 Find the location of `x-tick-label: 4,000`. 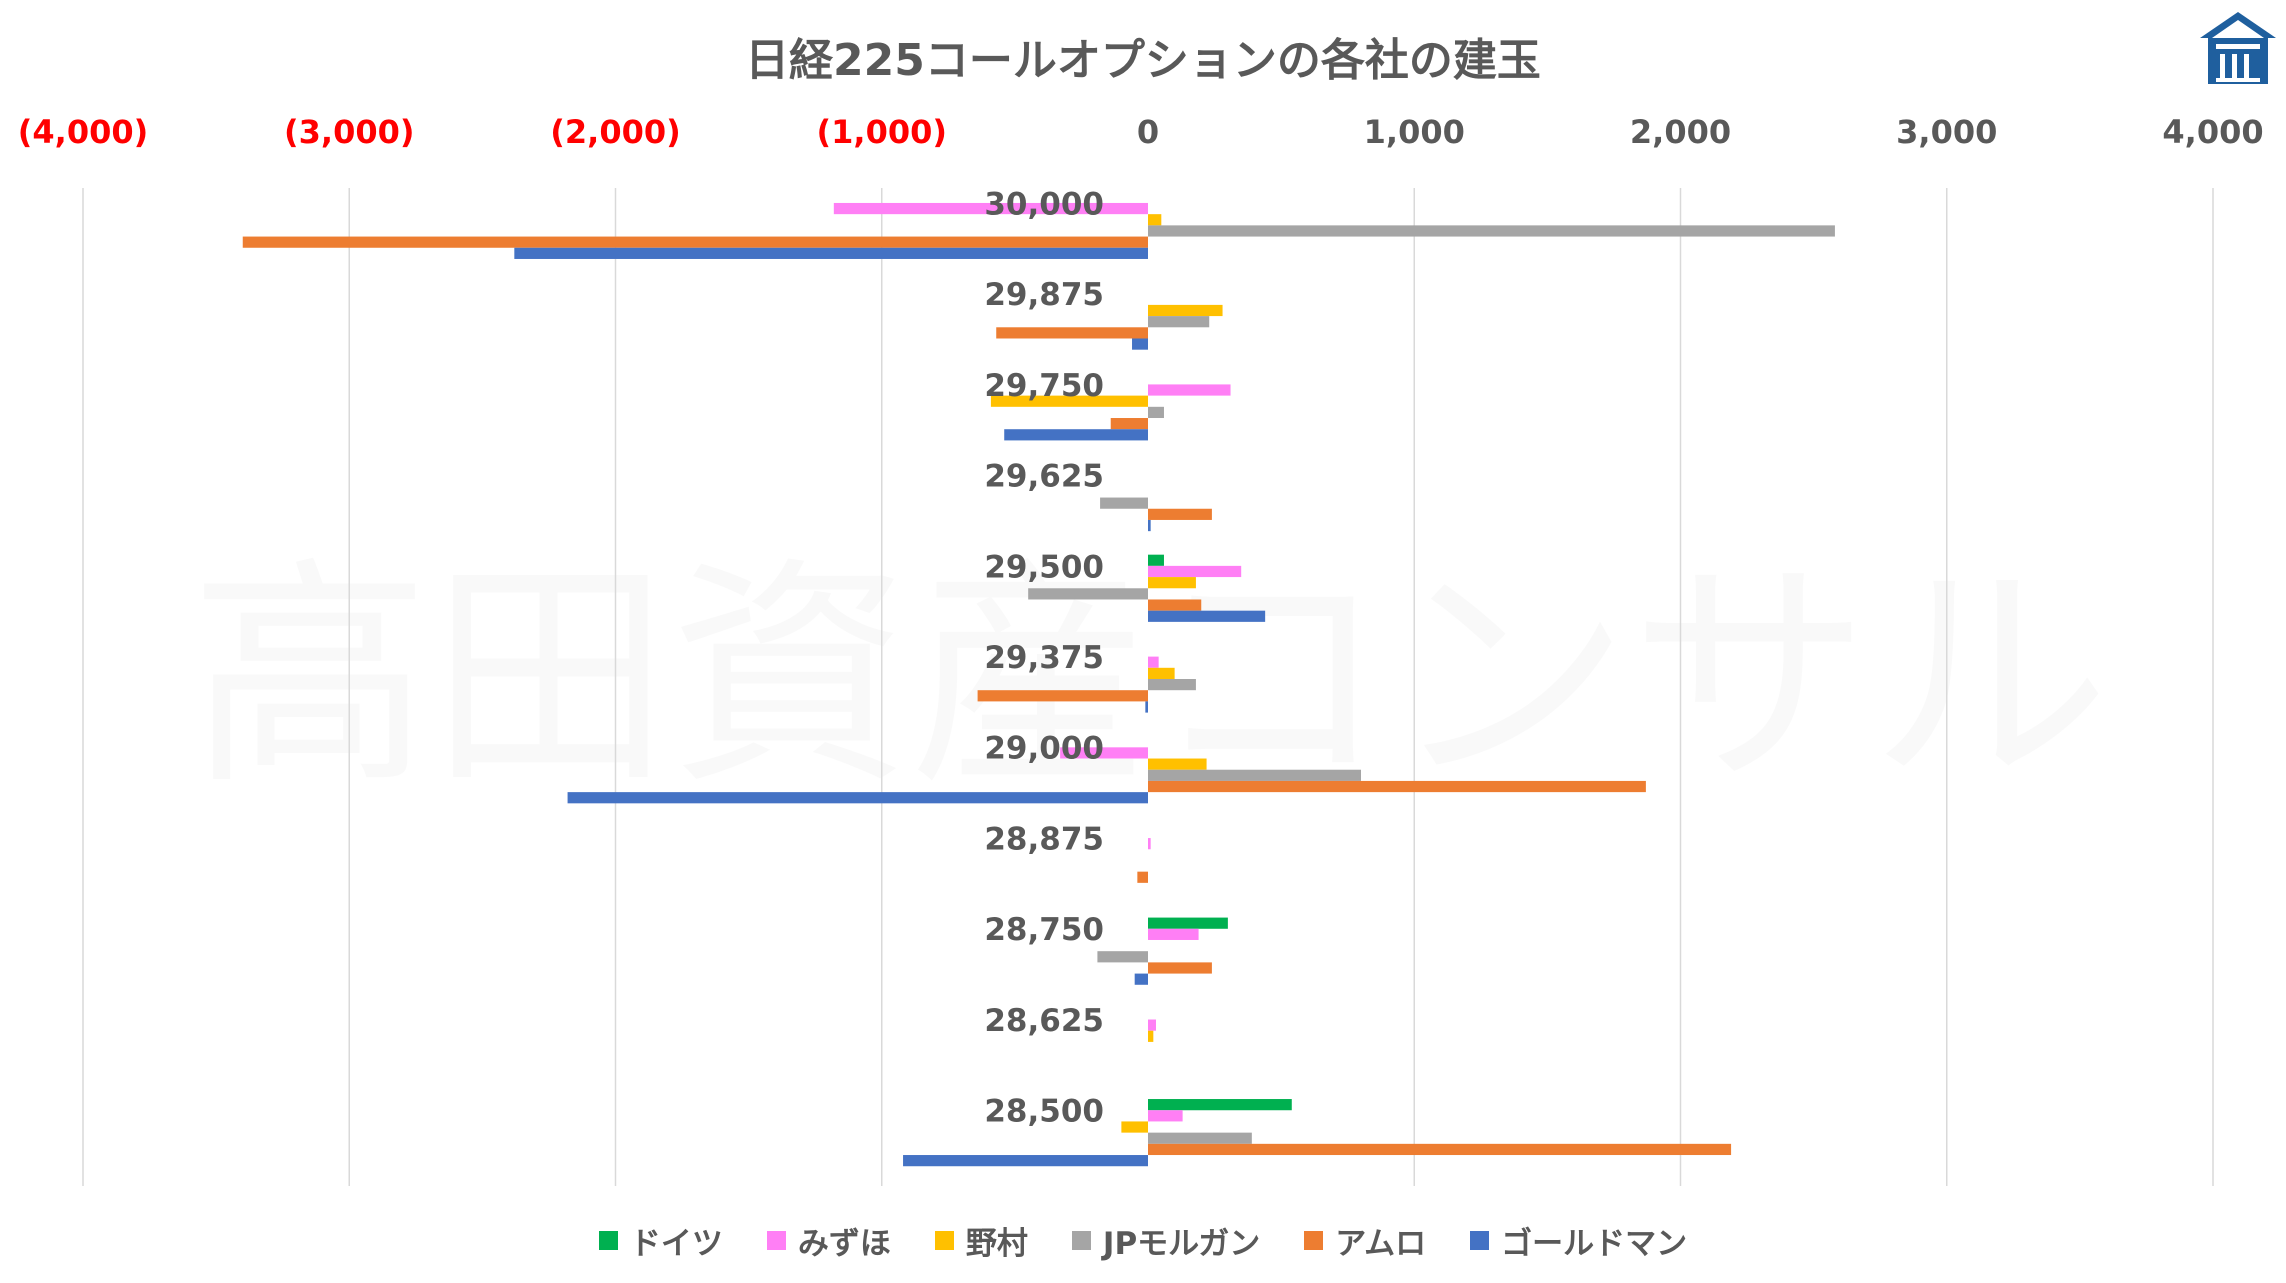

x-tick-label: 4,000 is located at coordinates (2212, 132).